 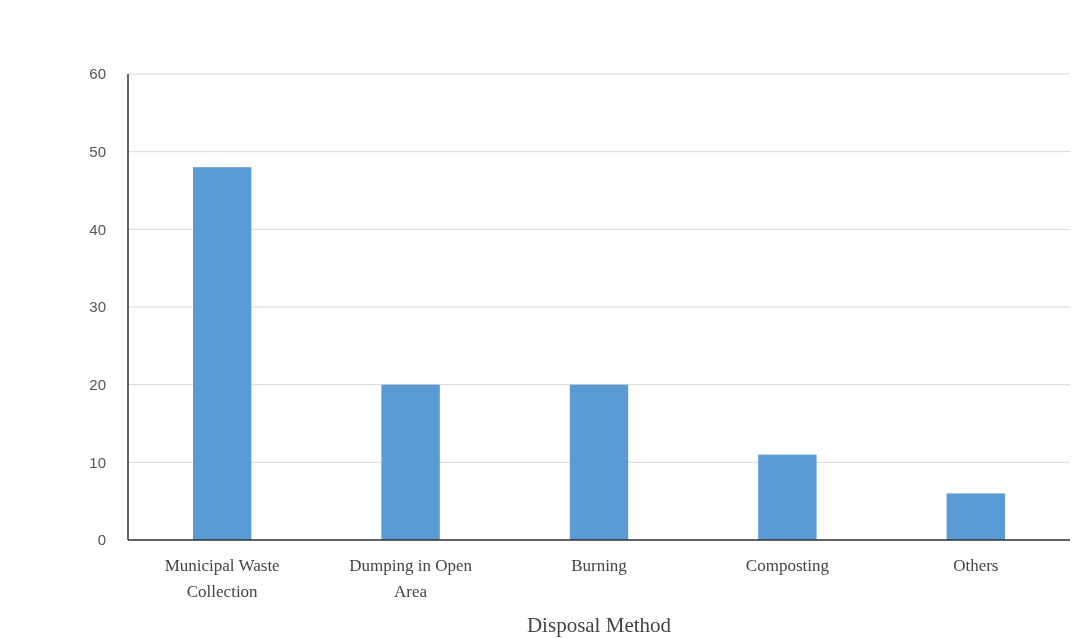 I want to click on y-tick-label: 50, so click(x=97, y=151).